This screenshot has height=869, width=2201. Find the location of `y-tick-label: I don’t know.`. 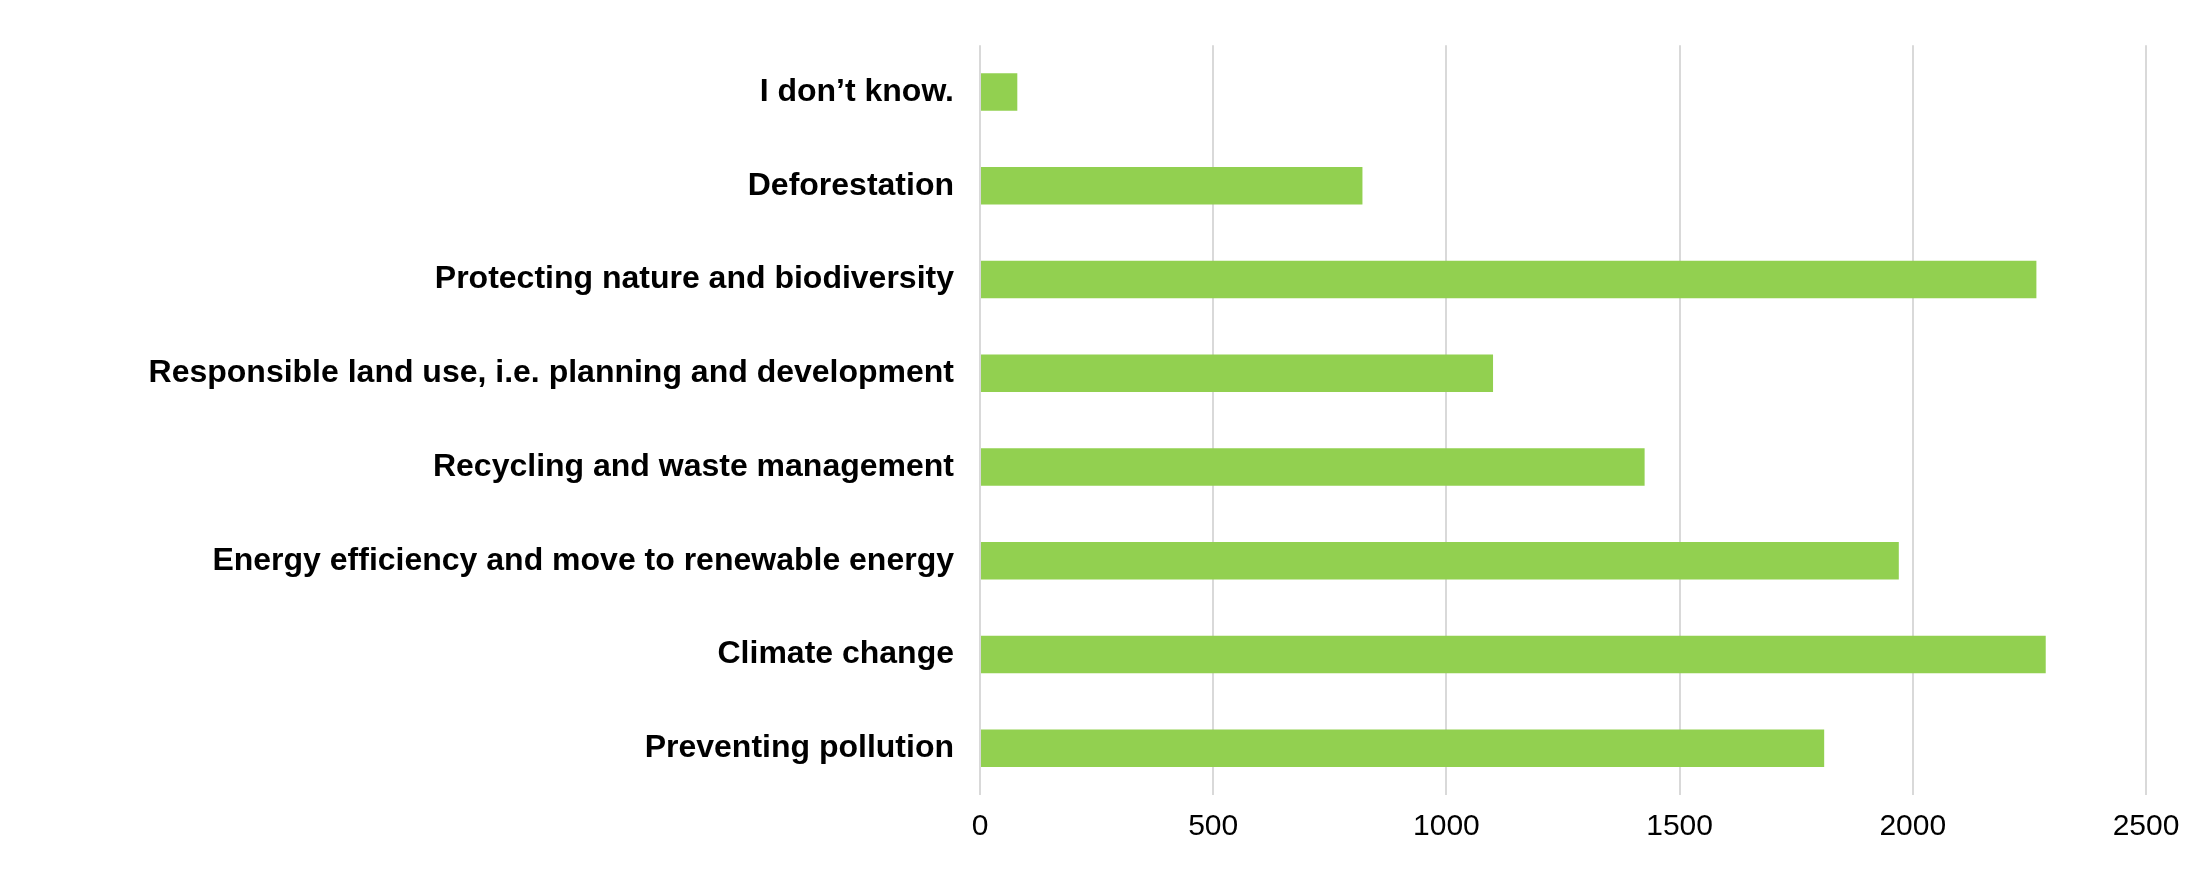

y-tick-label: I don’t know. is located at coordinates (856, 89).